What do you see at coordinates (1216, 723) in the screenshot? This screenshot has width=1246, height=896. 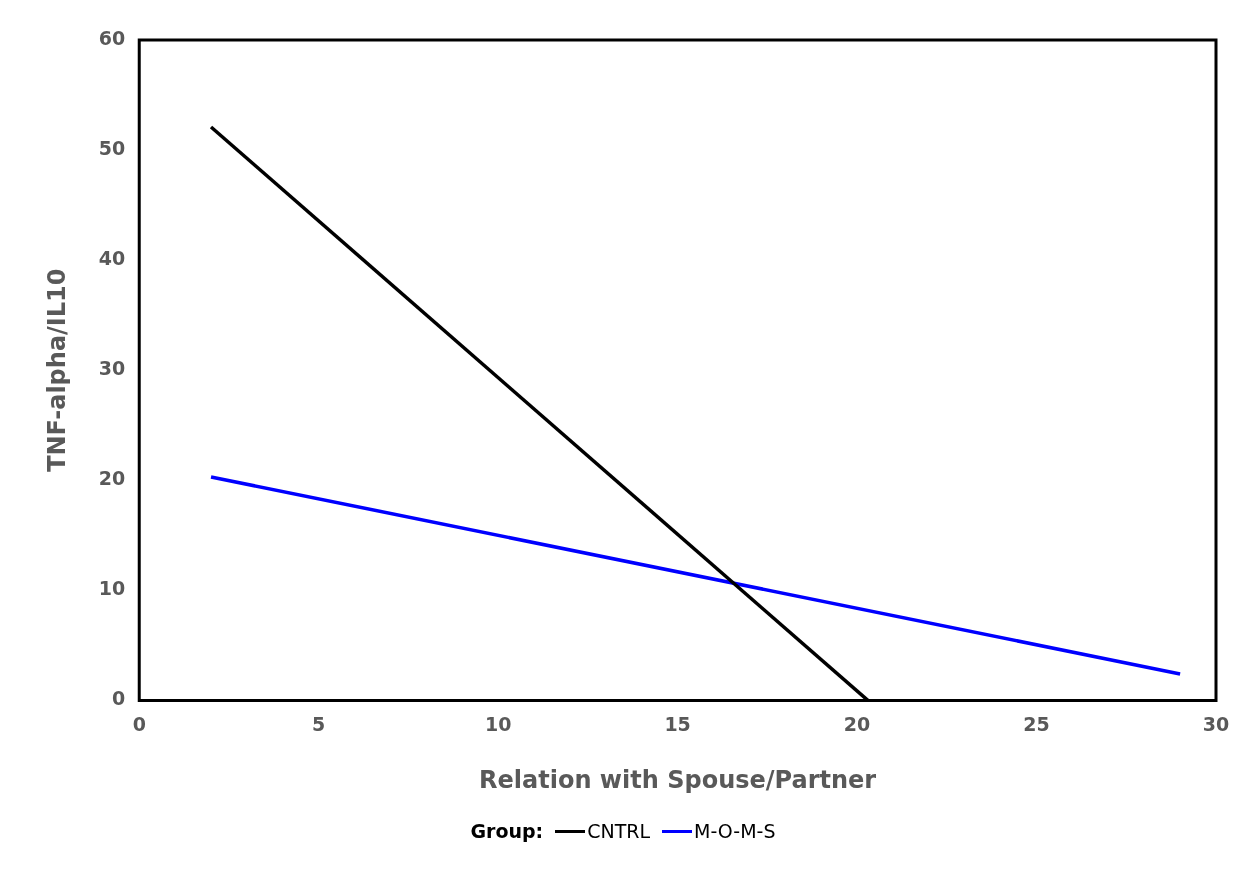 I see `x-tick-label: 30` at bounding box center [1216, 723].